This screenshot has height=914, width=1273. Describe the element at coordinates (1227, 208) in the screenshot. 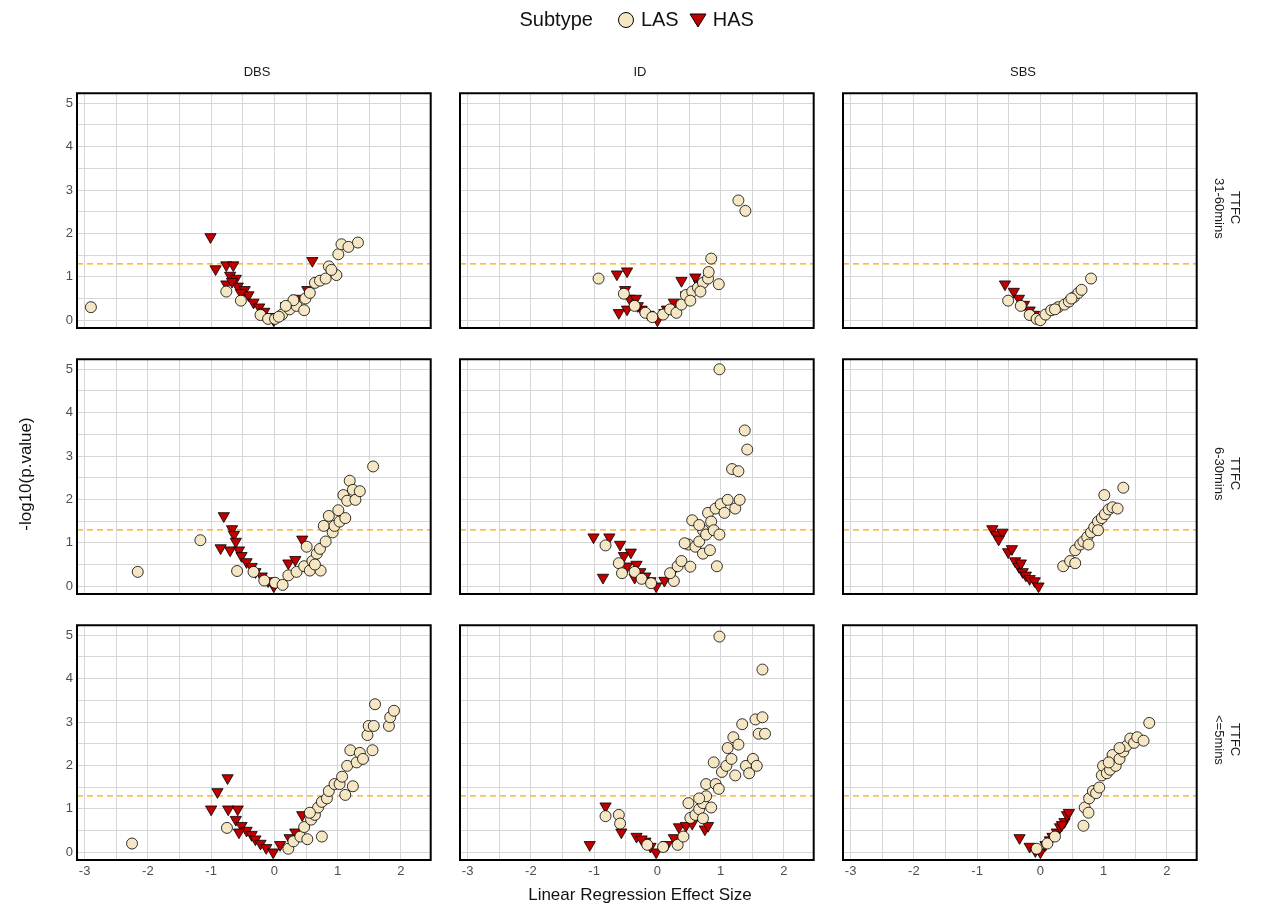

I see `y2-axis-title: TTFC 31-60mins` at that location.